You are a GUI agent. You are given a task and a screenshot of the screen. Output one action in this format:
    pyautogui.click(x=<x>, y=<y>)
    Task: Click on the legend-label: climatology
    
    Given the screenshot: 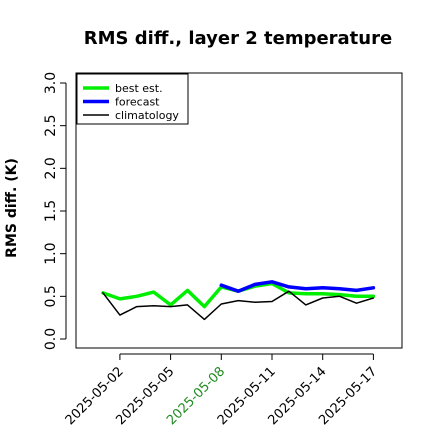 What is the action you would take?
    pyautogui.click(x=147, y=115)
    